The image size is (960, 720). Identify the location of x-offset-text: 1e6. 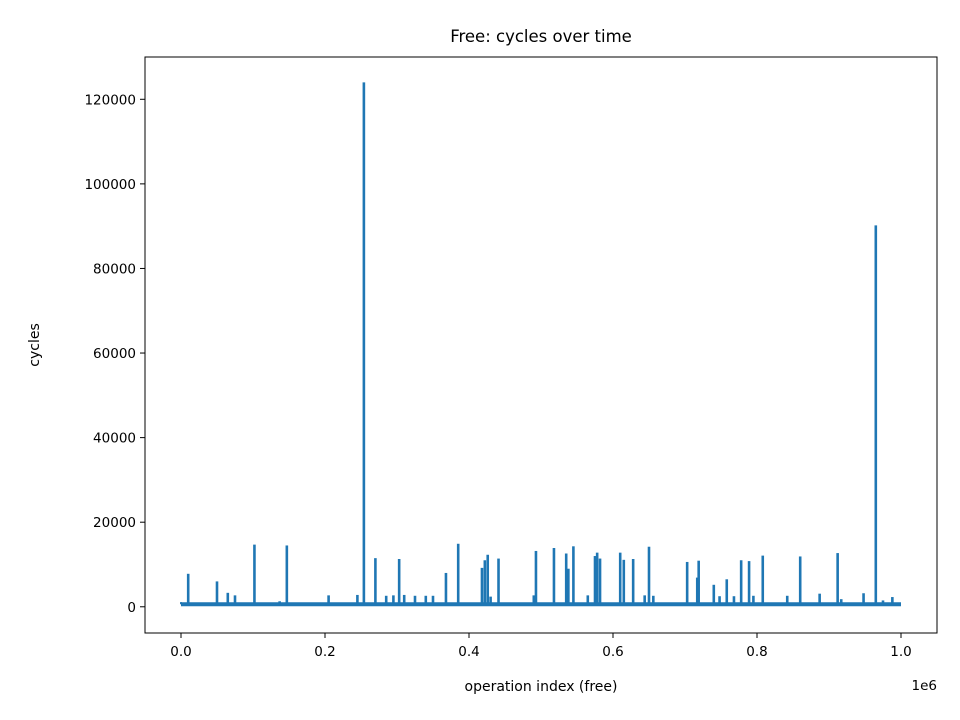
(924, 686).